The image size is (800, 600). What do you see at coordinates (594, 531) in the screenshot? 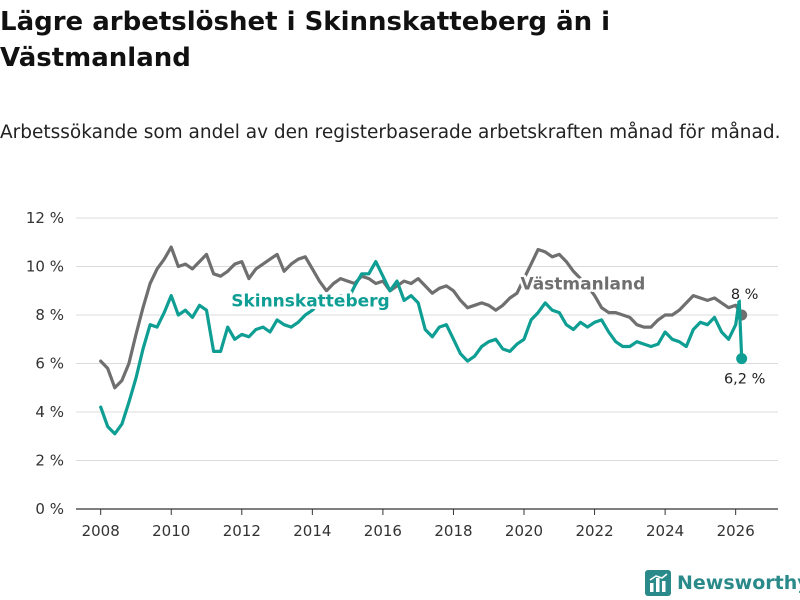
I see `x-tick-label: 2022` at bounding box center [594, 531].